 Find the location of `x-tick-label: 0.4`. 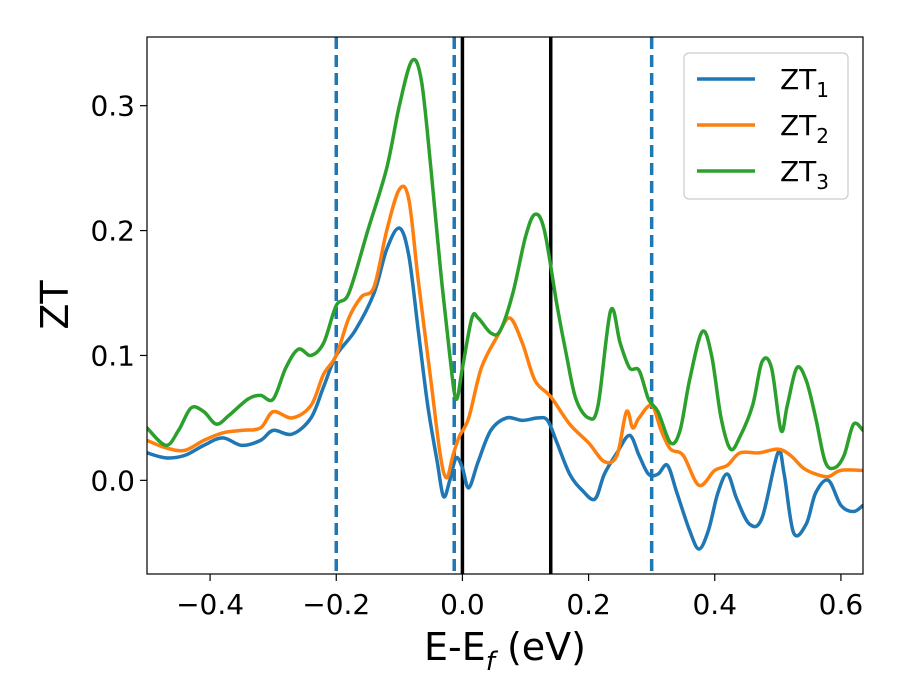

x-tick-label: 0.4 is located at coordinates (714, 604).